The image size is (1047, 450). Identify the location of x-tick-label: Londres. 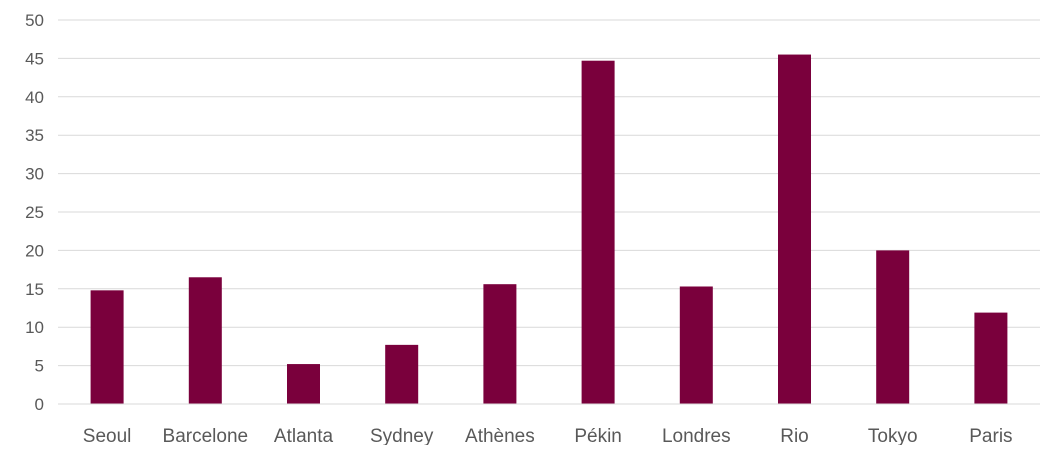
(696, 435).